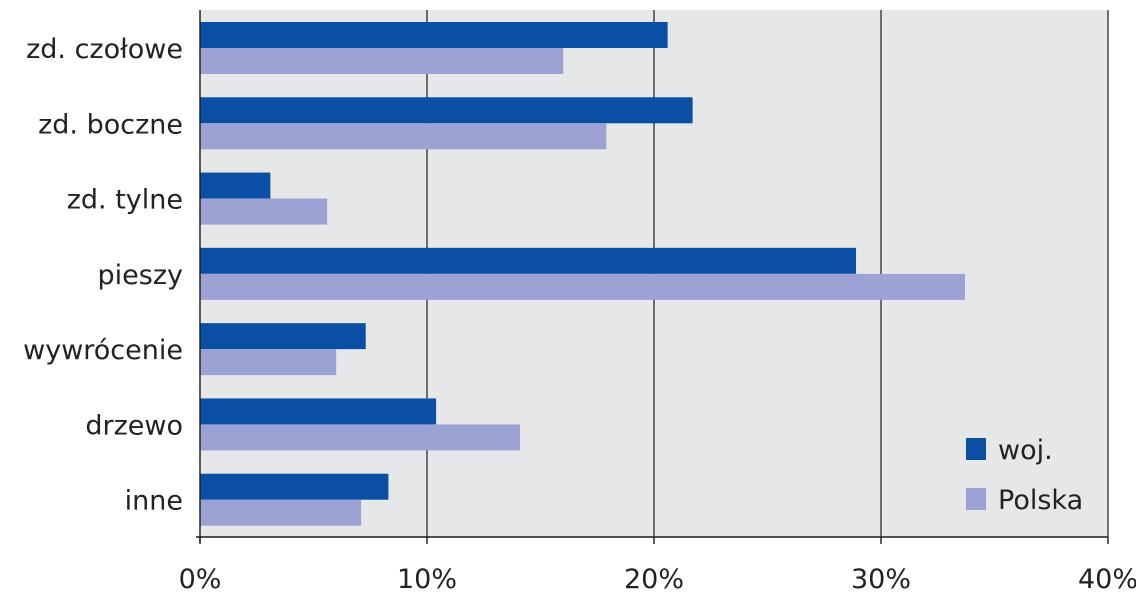  I want to click on x-tick-labels: 0% 10% 20% 30% 40%, so click(657, 579).